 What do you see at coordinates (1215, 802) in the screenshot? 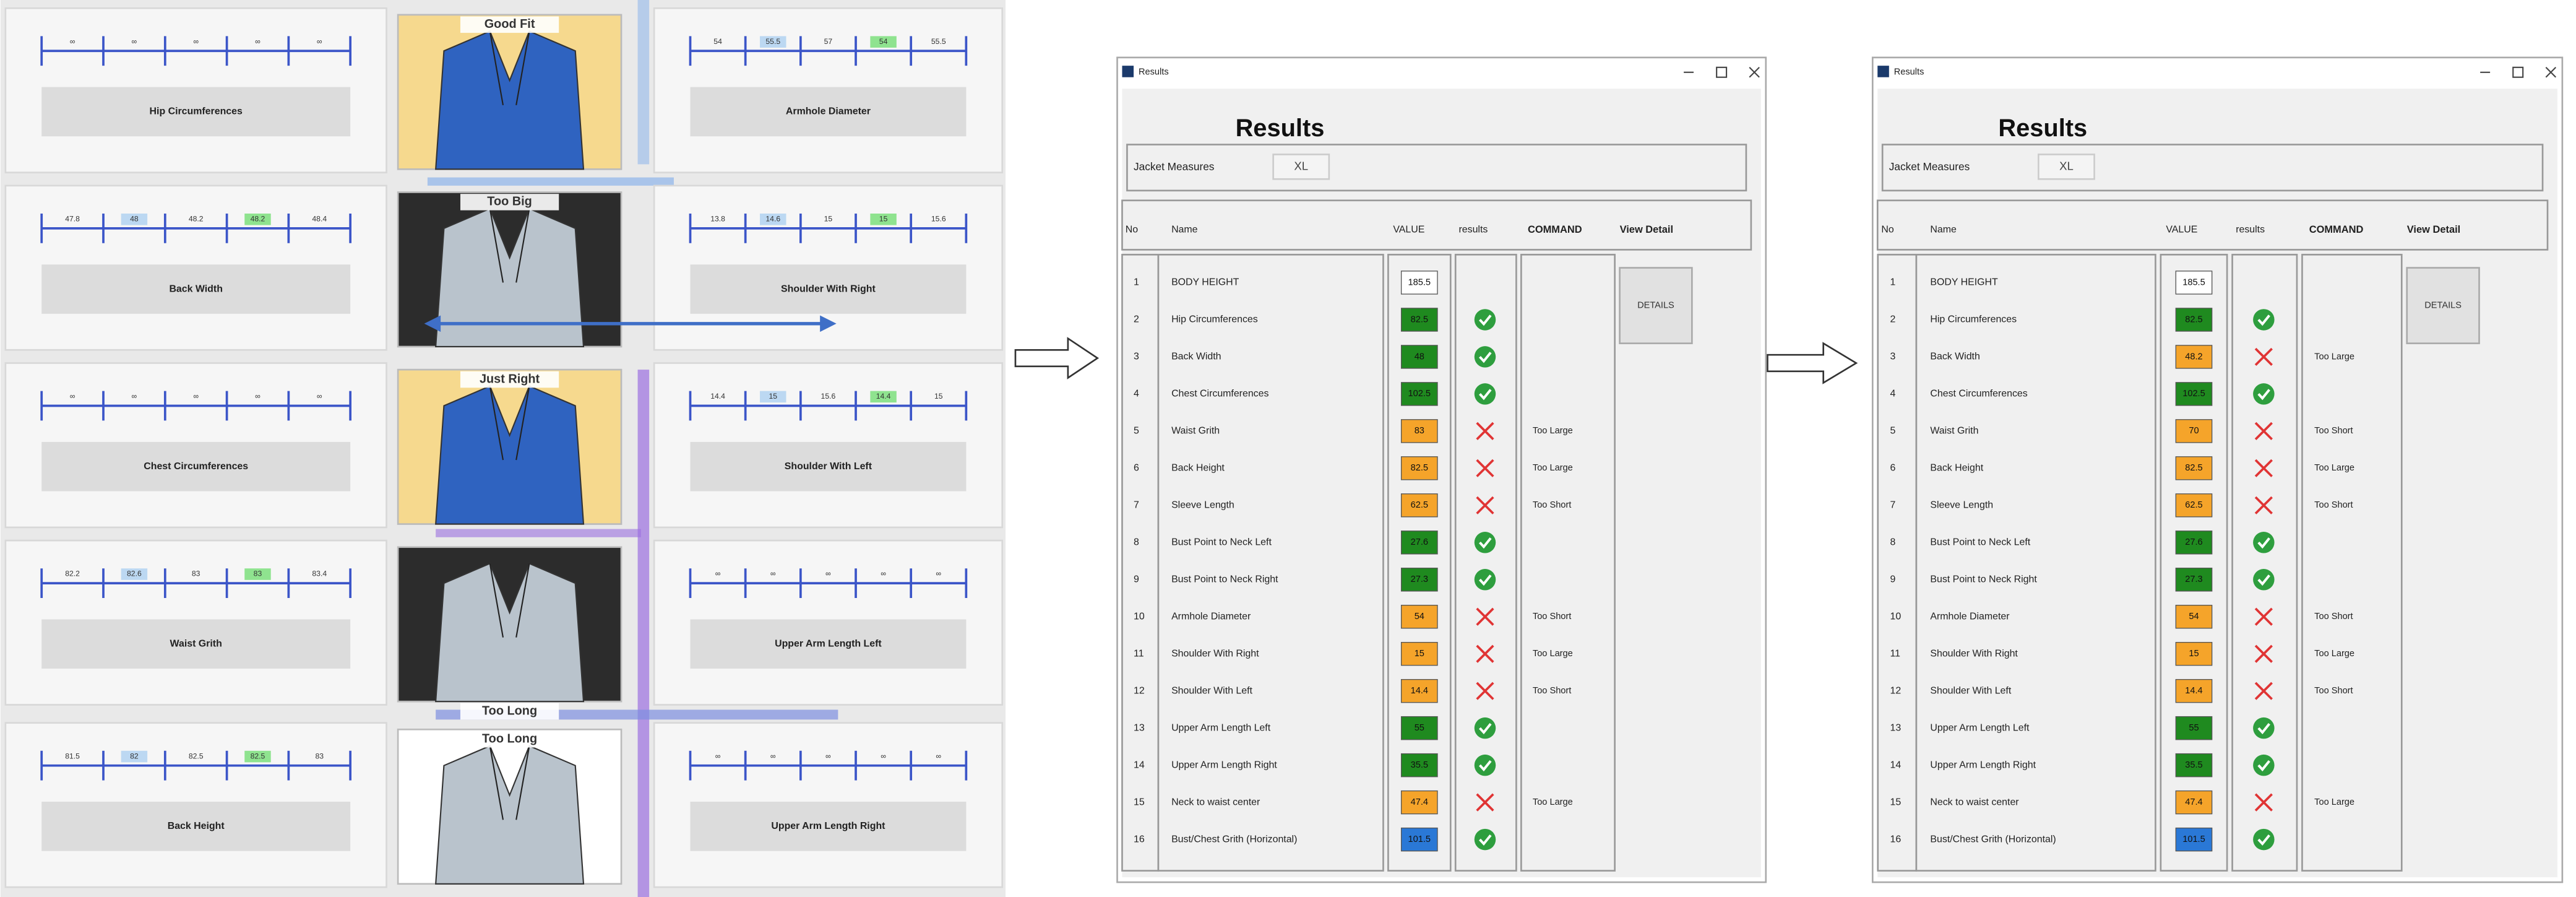
I see `row-name: Neck to waist center` at bounding box center [1215, 802].